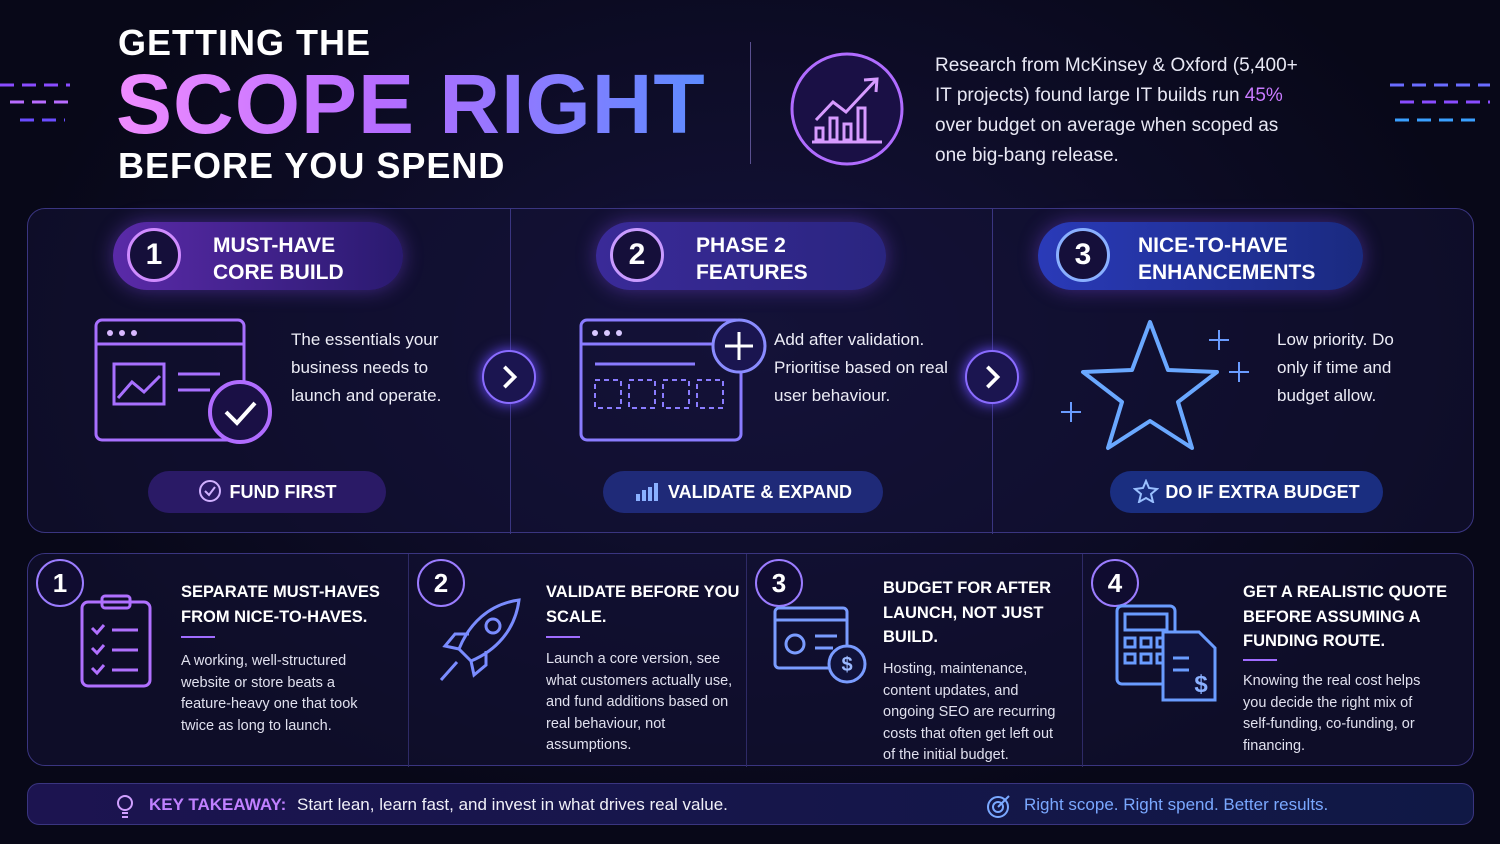  What do you see at coordinates (125, 806) in the screenshot?
I see `bulb-icon` at bounding box center [125, 806].